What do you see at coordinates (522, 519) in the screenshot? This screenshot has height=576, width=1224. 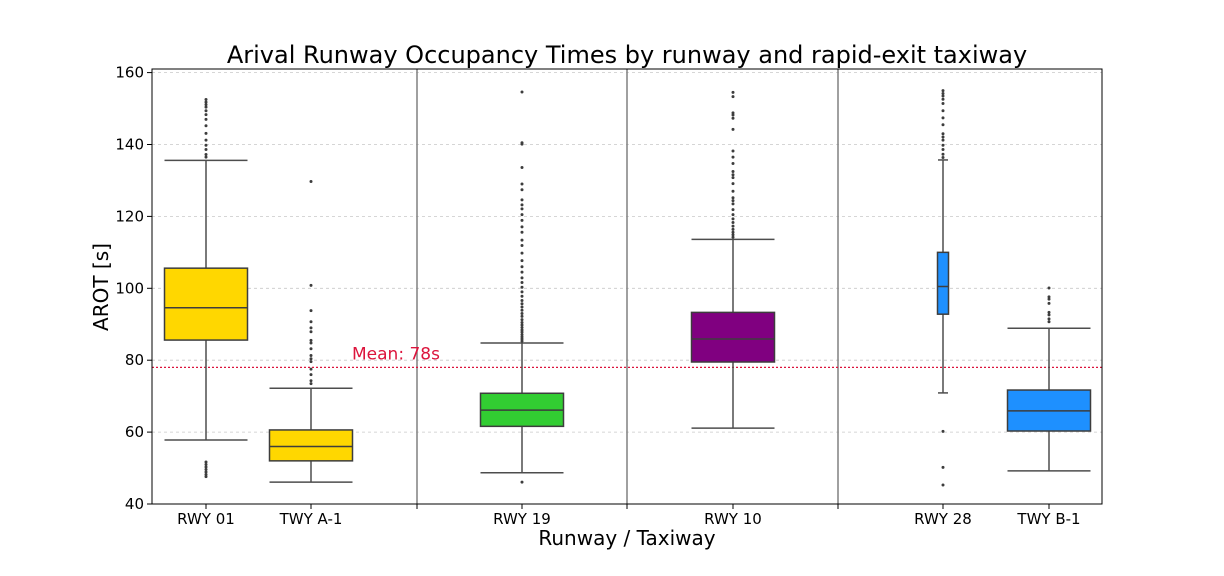 I see `x-tick-label: RWY 19` at bounding box center [522, 519].